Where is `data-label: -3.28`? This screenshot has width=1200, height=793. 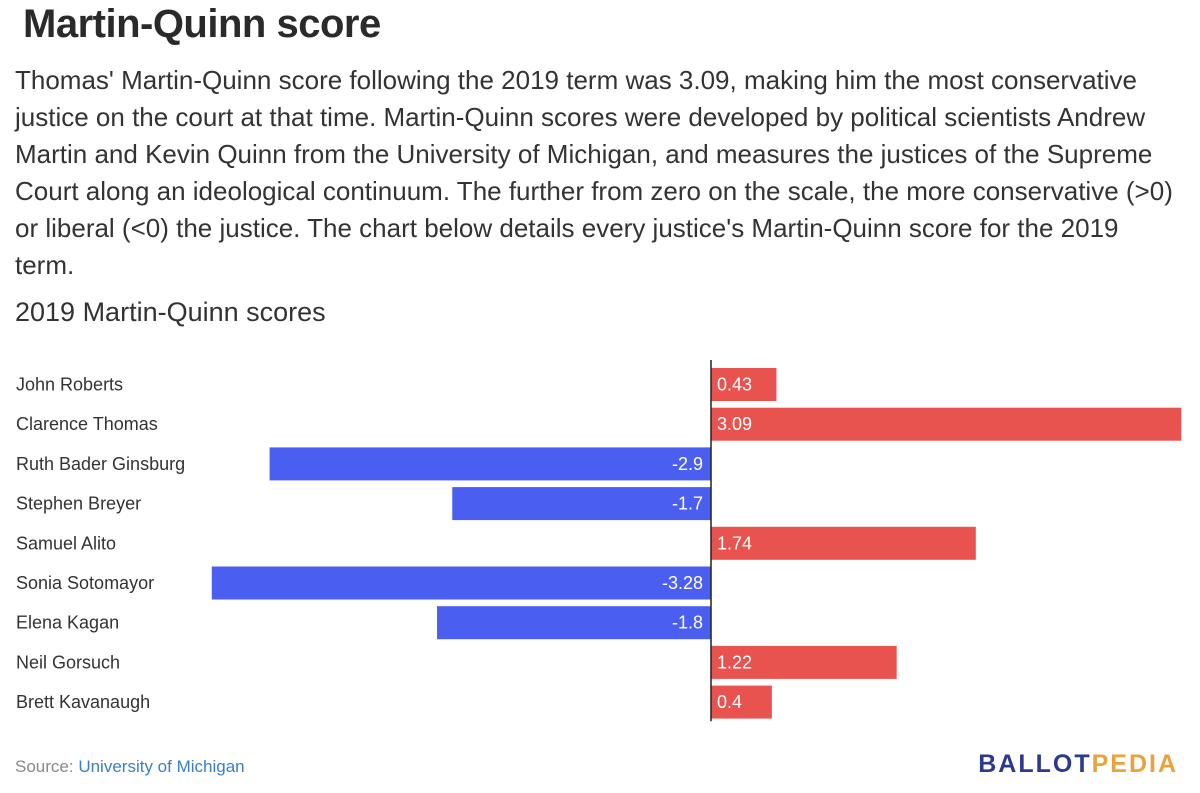
data-label: -3.28 is located at coordinates (682, 583).